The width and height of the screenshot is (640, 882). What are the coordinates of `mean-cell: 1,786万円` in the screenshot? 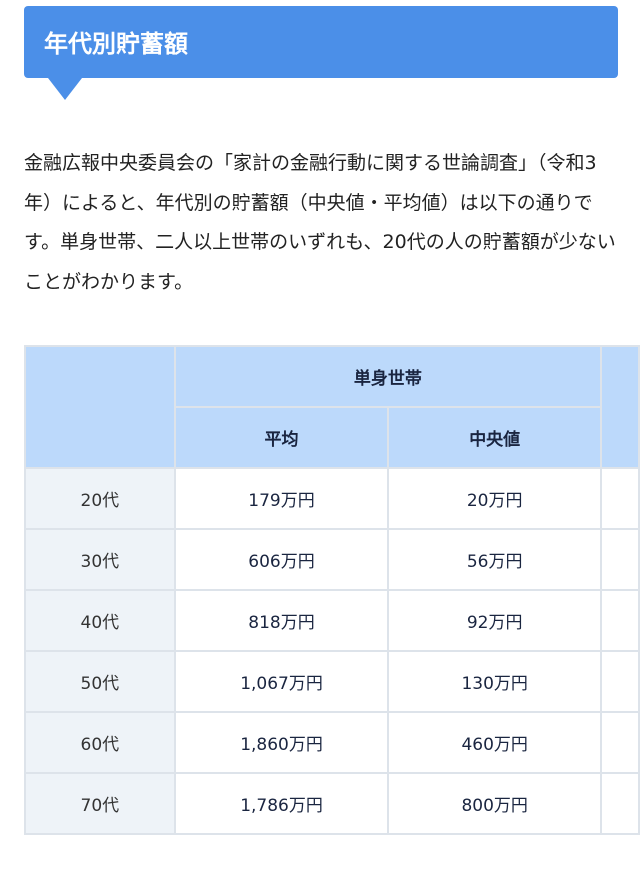 It's located at (281, 803).